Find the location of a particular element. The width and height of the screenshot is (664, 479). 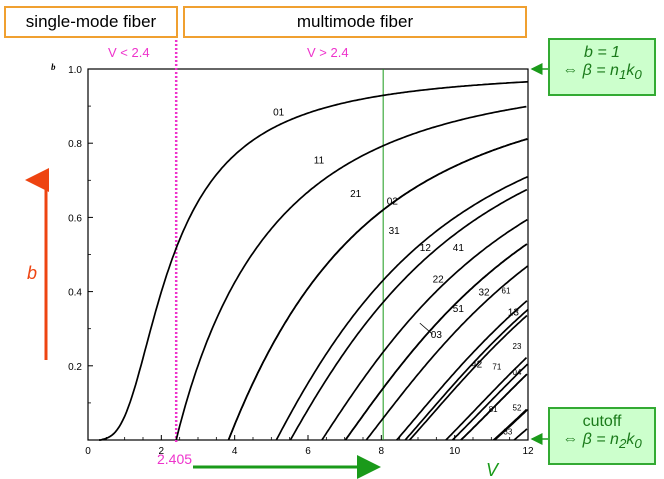

multimode-label: multimode fiber is located at coordinates (355, 21).